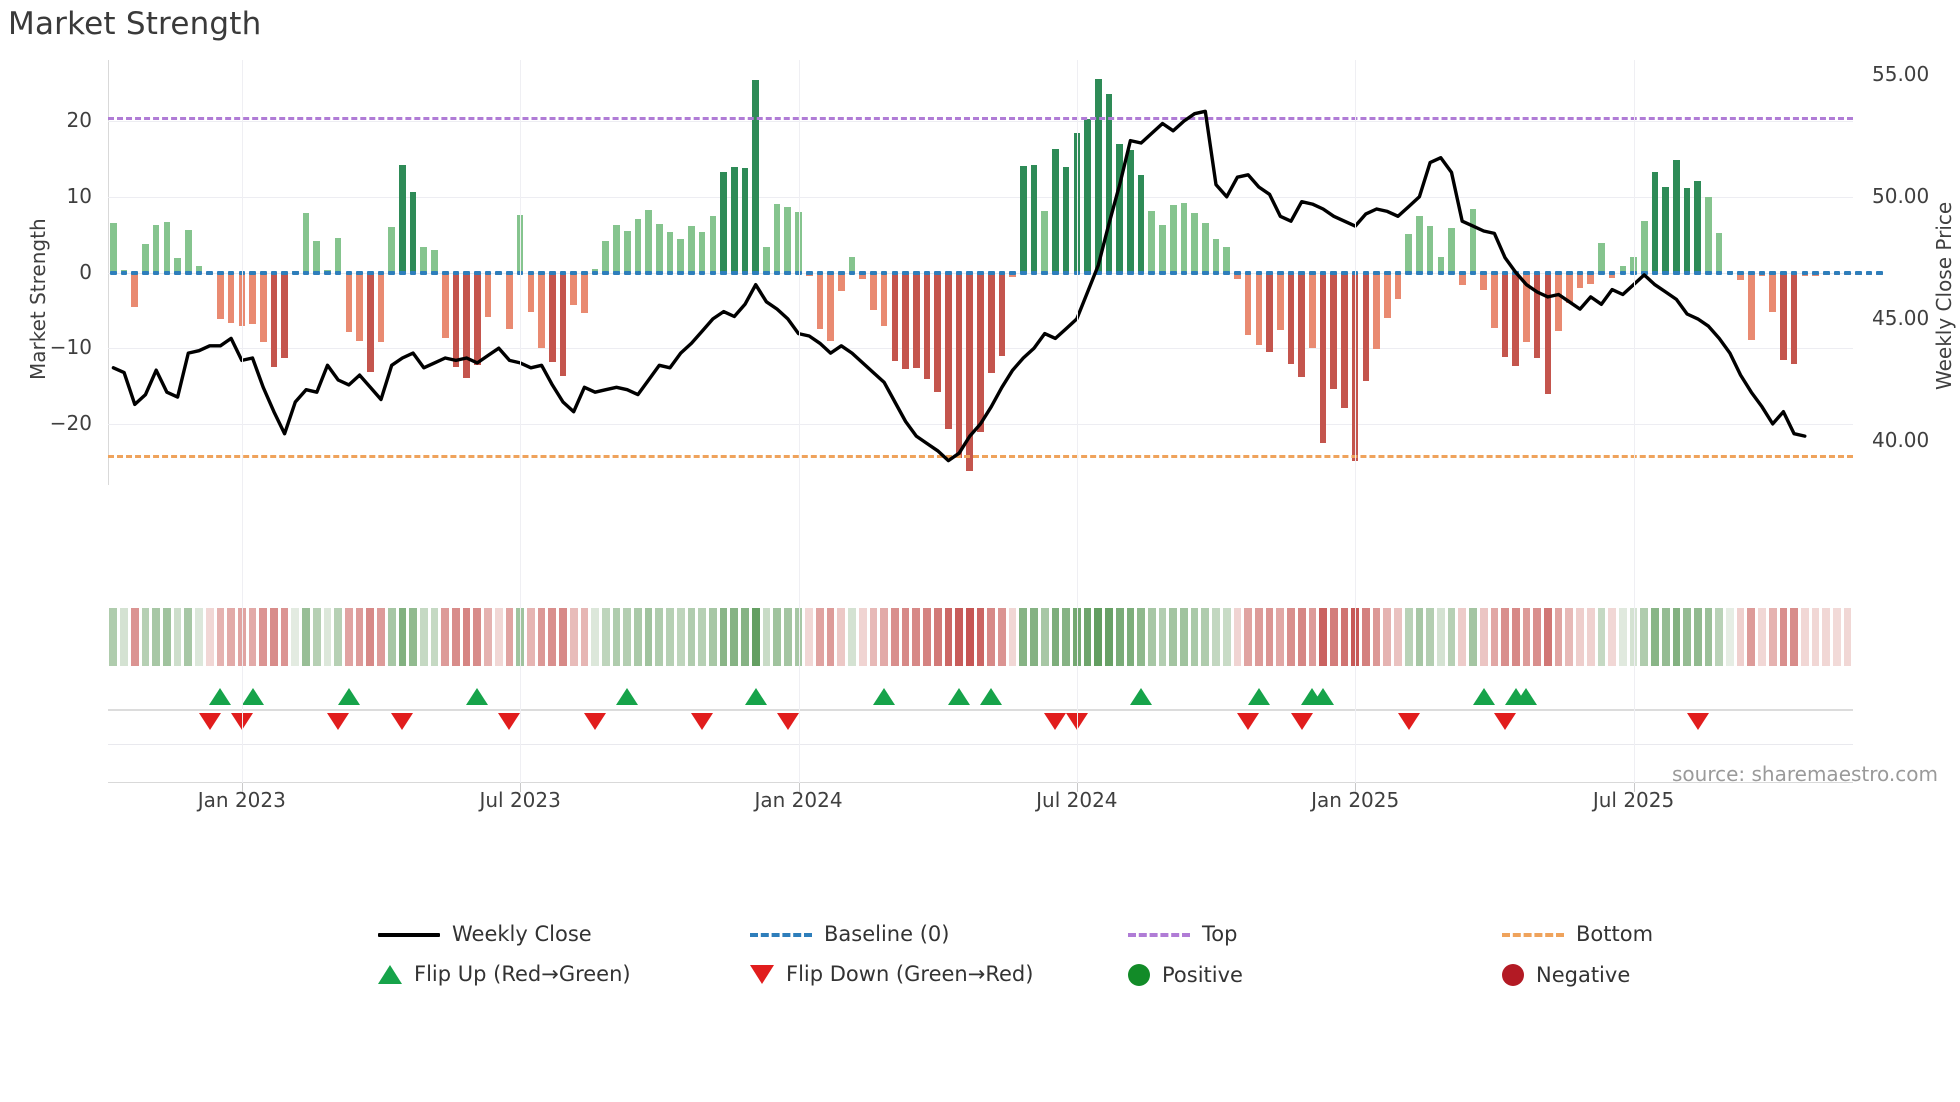 Image resolution: width=1960 pixels, height=1102 pixels. Describe the element at coordinates (849, 934) in the screenshot. I see `legend-item-baseline: Baseline (0)` at that location.